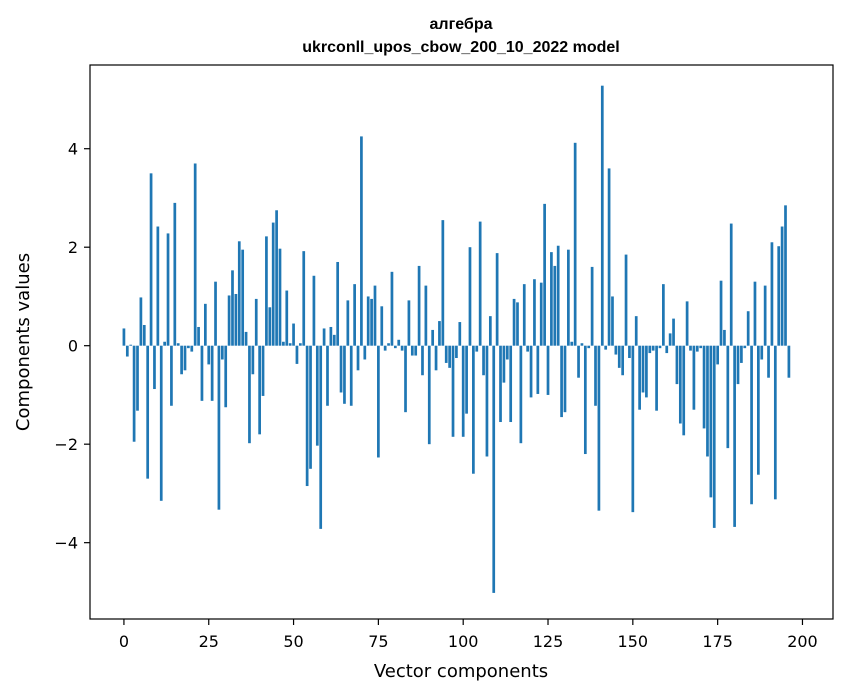 This screenshot has height=696, width=847. I want to click on x-tick-label: 125, so click(548, 641).